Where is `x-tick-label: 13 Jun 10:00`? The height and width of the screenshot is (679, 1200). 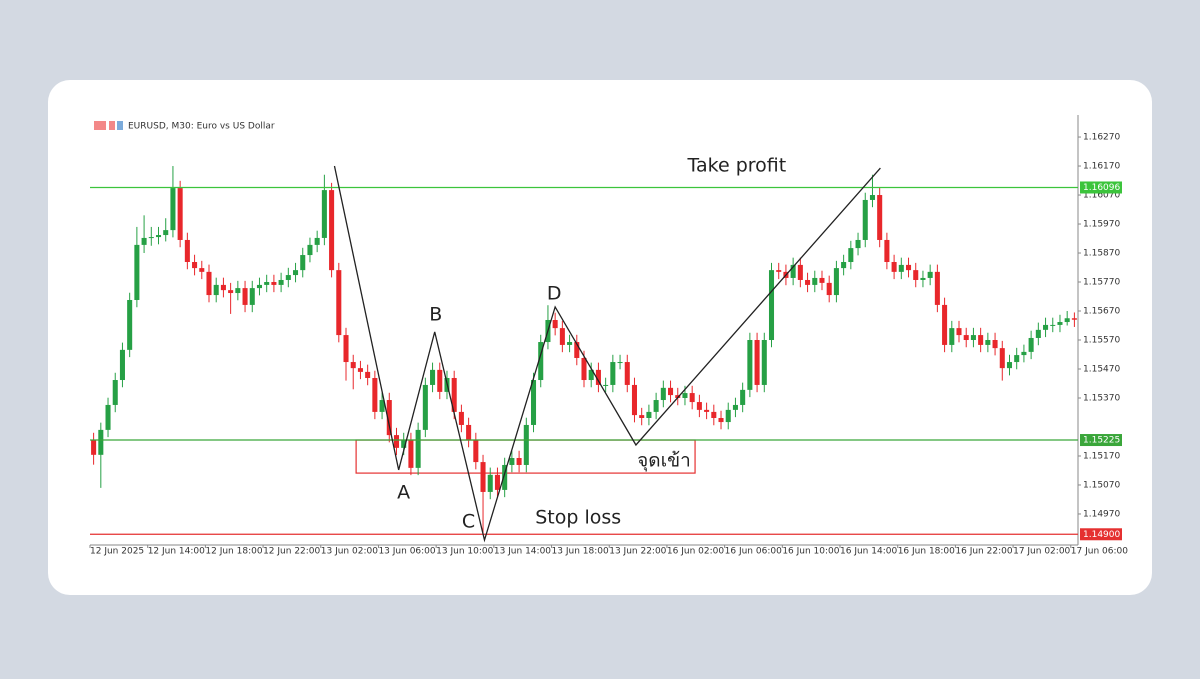 x-tick-label: 13 Jun 10:00 is located at coordinates (464, 552).